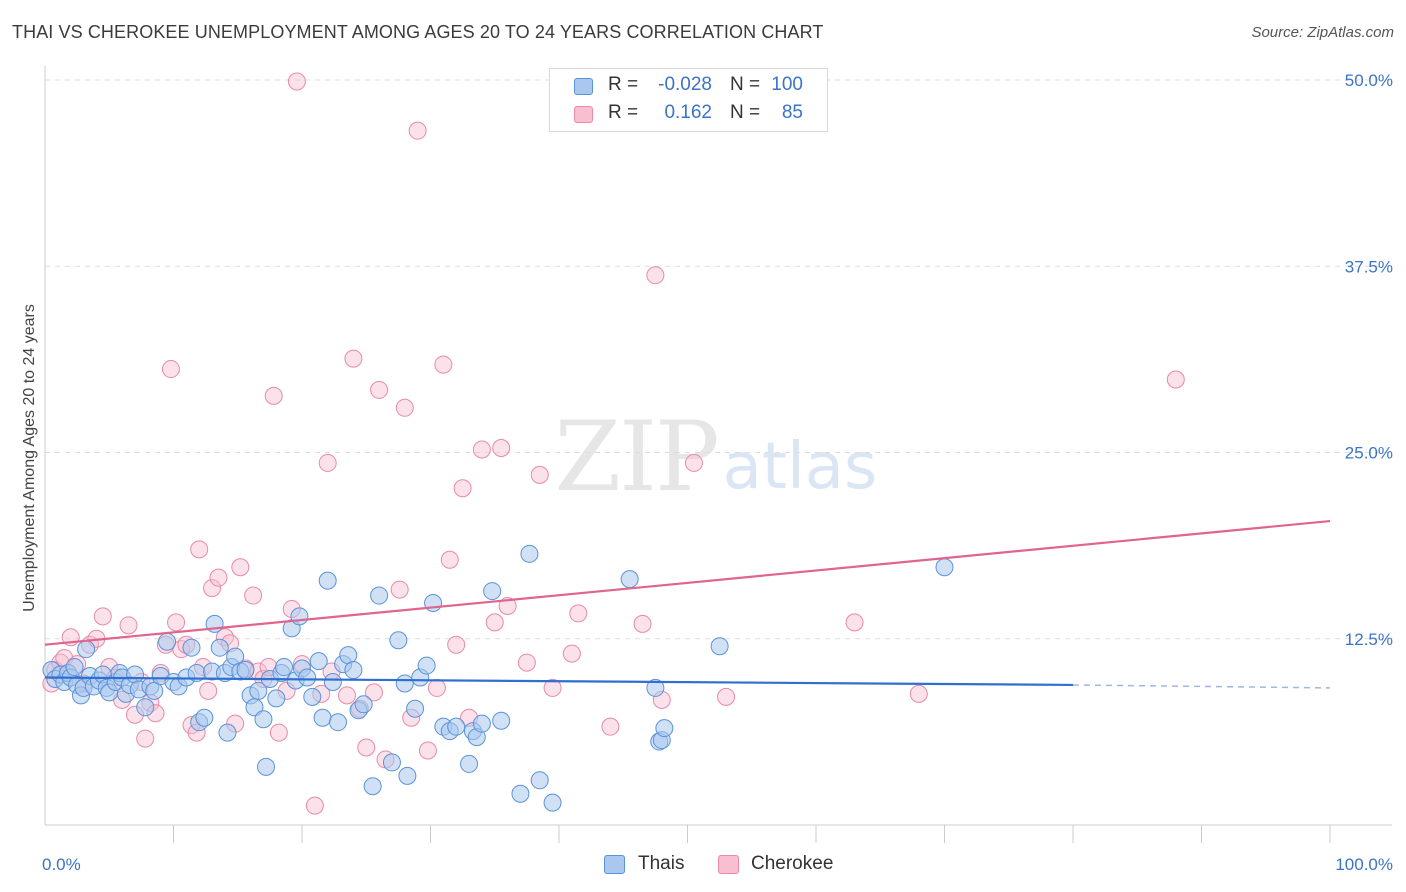 This screenshot has height=892, width=1406. What do you see at coordinates (1322, 32) in the screenshot?
I see `source-label: Source: ZipAtlas.com` at bounding box center [1322, 32].